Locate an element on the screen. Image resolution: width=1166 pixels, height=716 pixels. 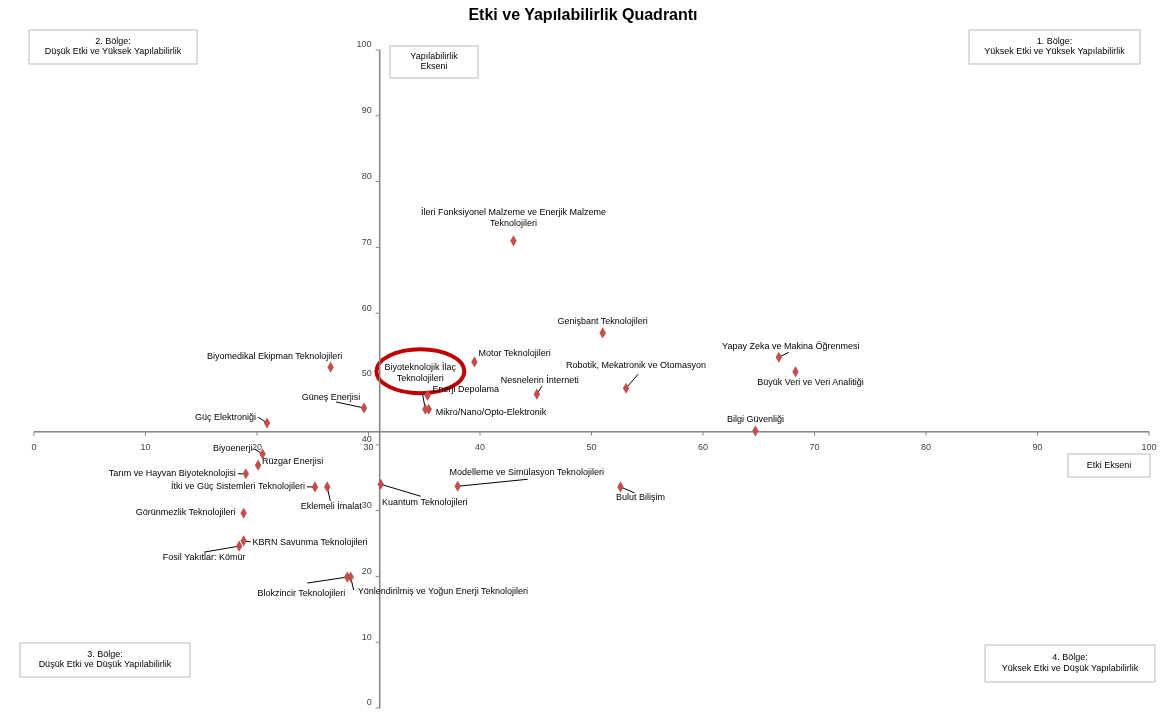
annotation: Biyoteknolojik İlaç Teknolojileri is located at coordinates (420, 373).